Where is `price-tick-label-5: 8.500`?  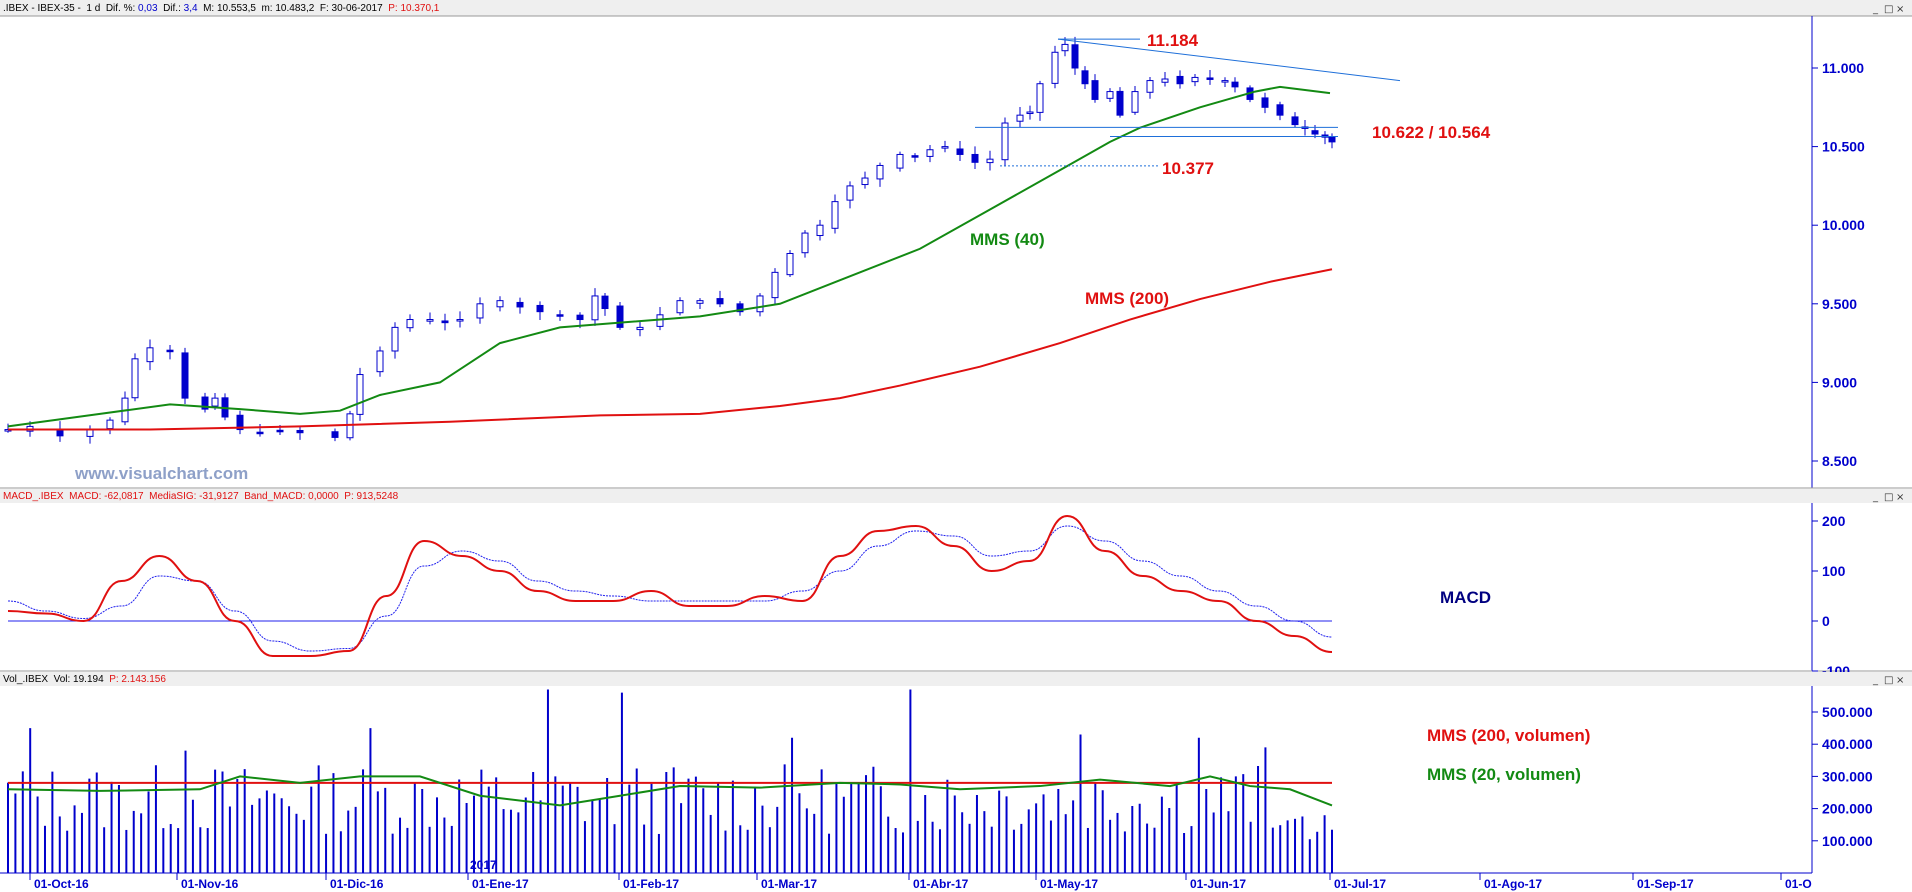
price-tick-label-5: 8.500 is located at coordinates (1839, 461).